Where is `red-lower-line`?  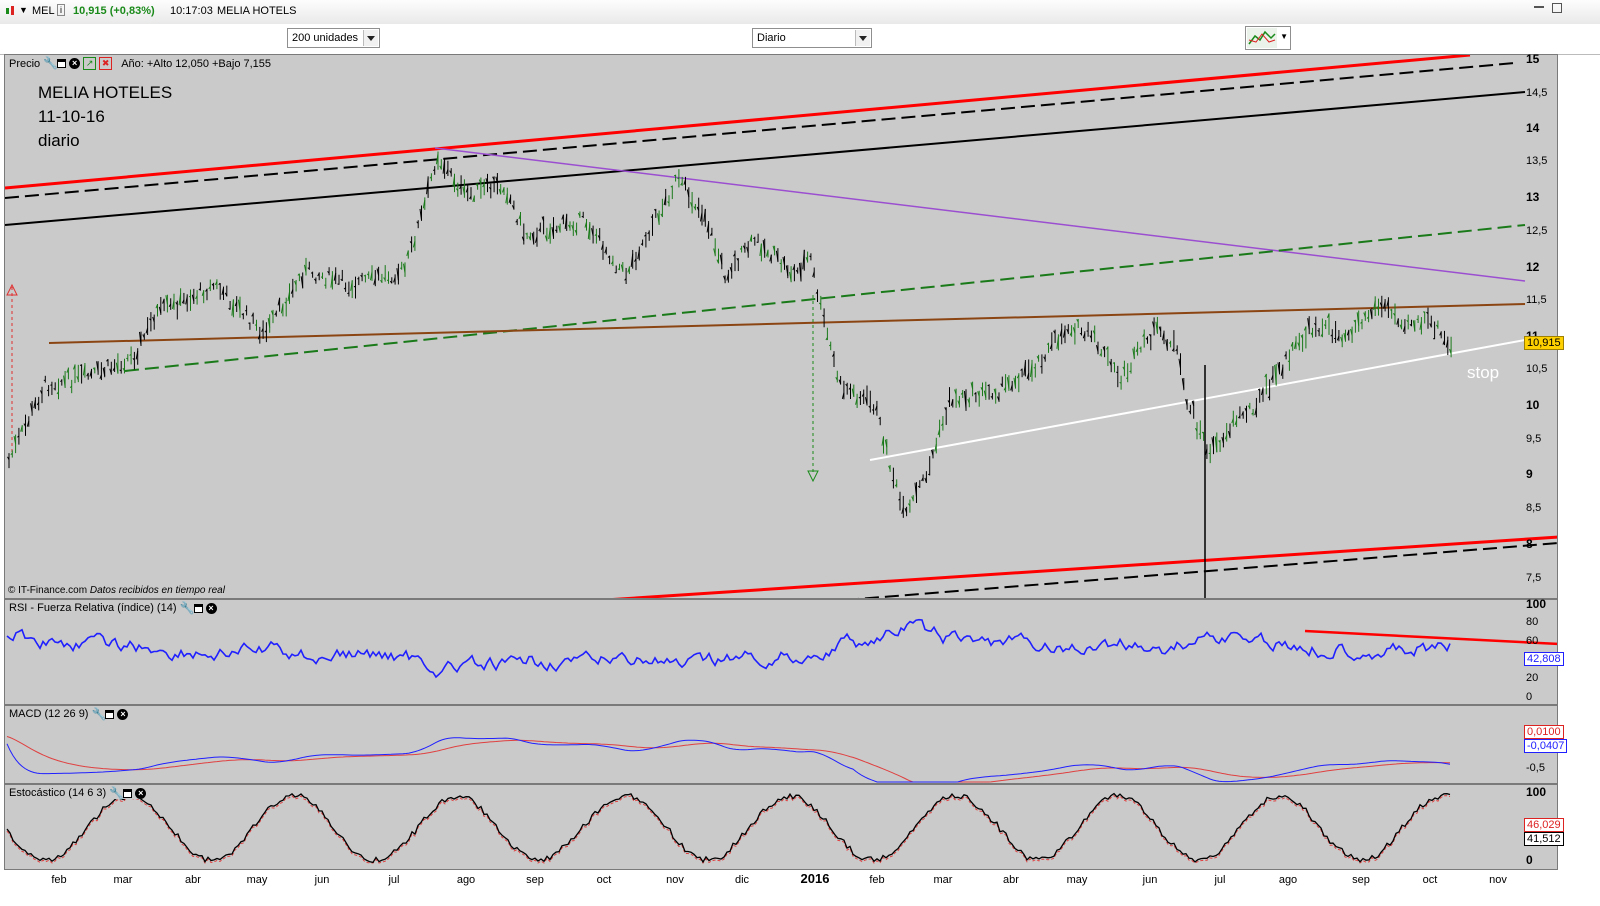
red-lower-line is located at coordinates (1084, 566).